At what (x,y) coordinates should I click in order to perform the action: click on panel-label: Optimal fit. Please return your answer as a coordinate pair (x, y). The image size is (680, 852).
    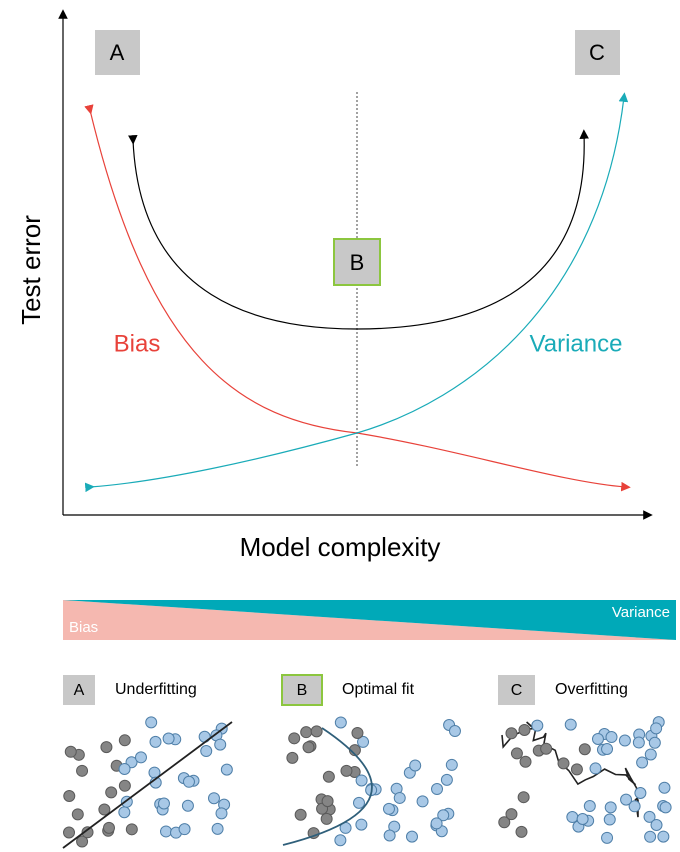
    Looking at the image, I should click on (378, 689).